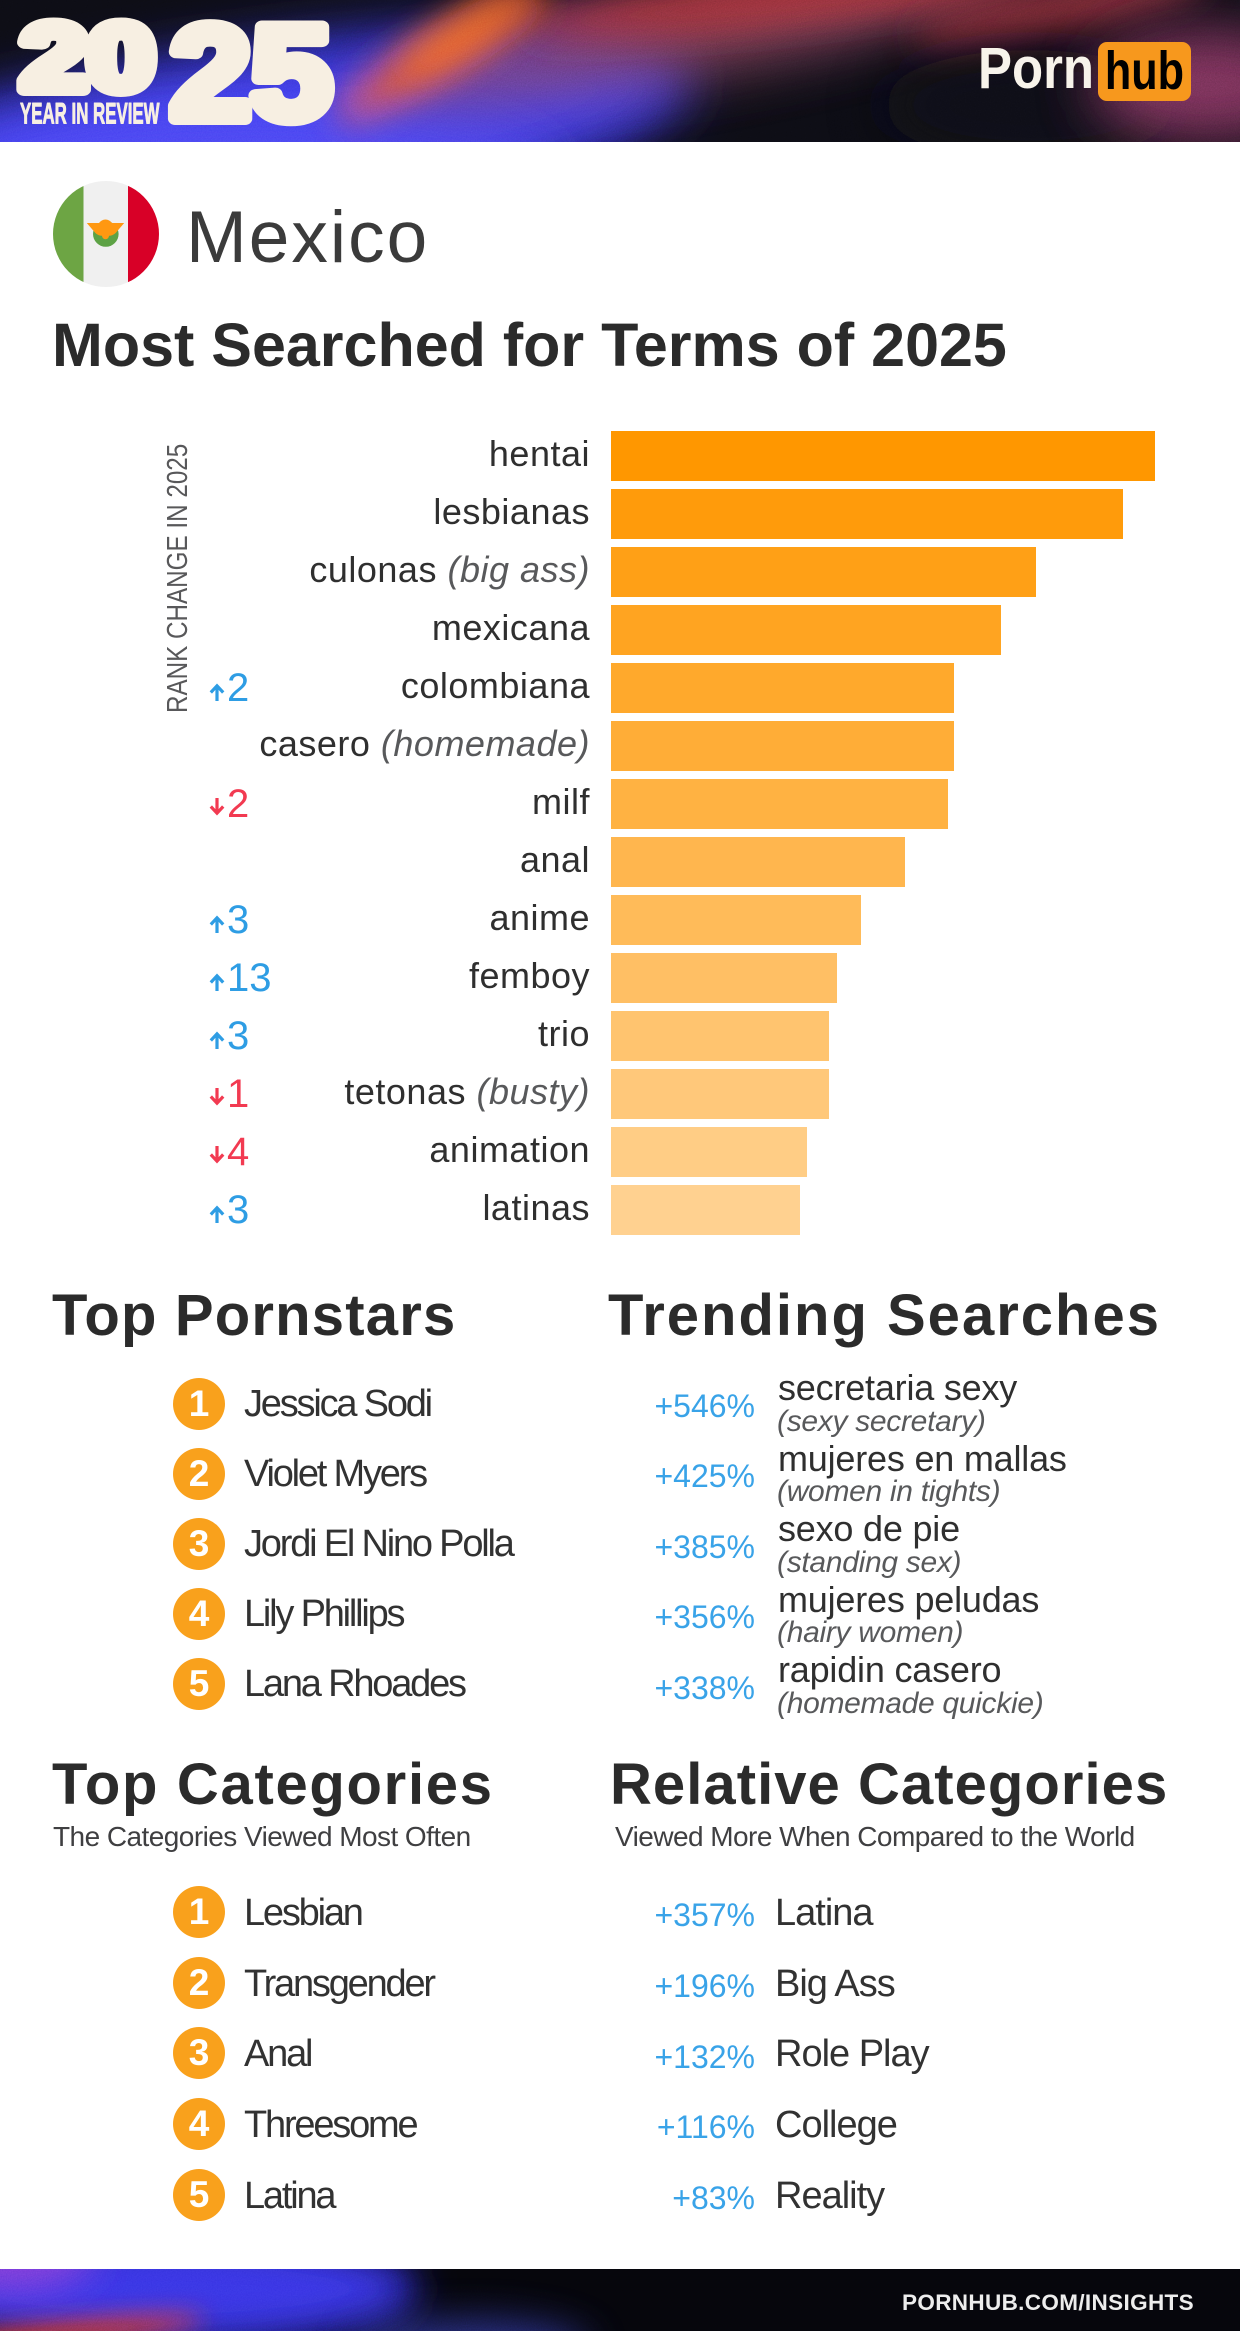  Describe the element at coordinates (90, 114) in the screenshot. I see `svg-text: YEAR IN REVIEW` at that location.